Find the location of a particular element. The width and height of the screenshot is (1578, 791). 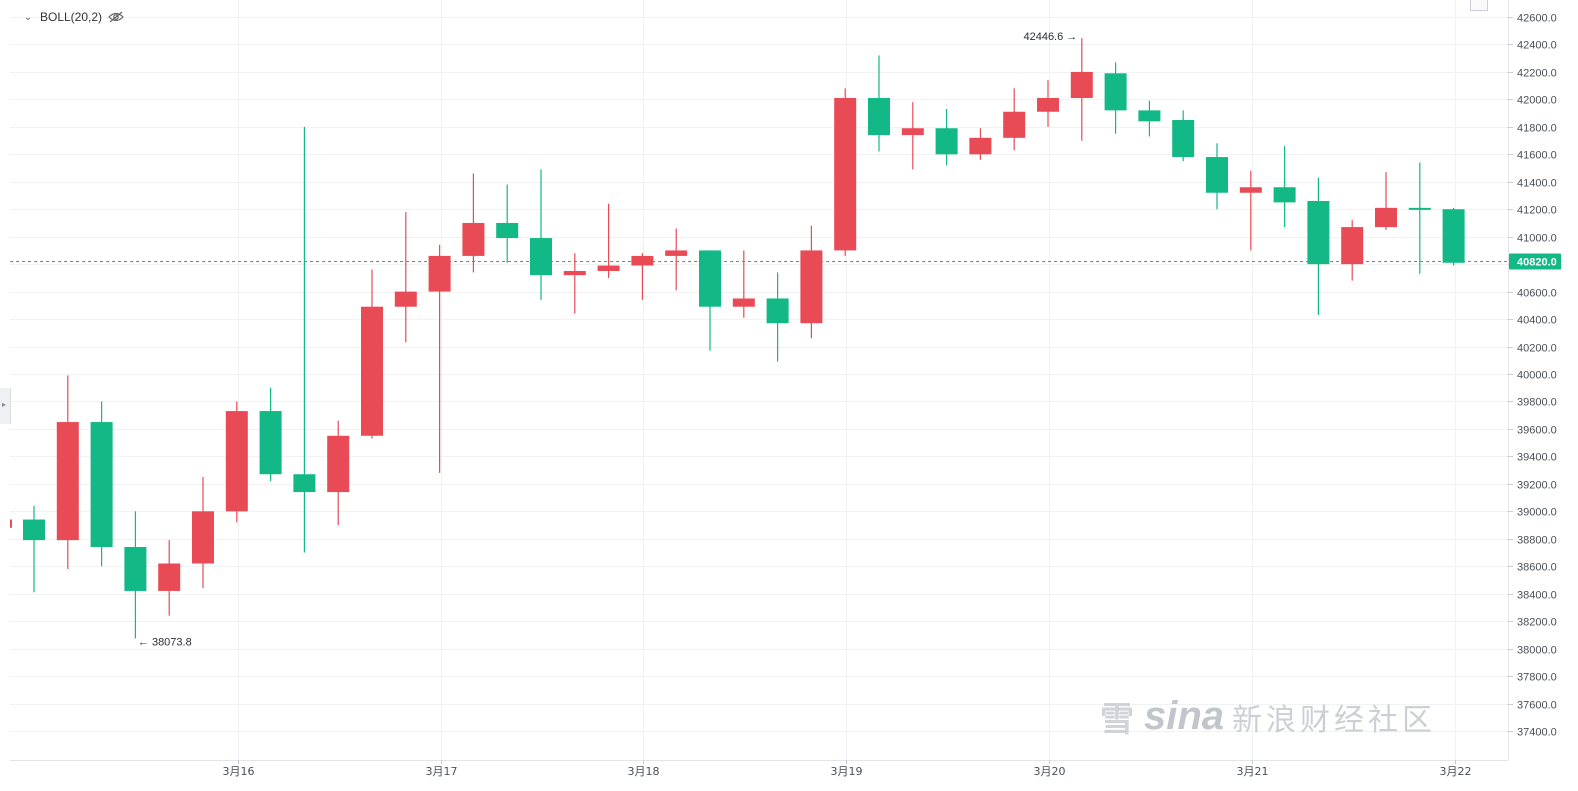

y-tick-label: 40400.0 is located at coordinates (1537, 321).